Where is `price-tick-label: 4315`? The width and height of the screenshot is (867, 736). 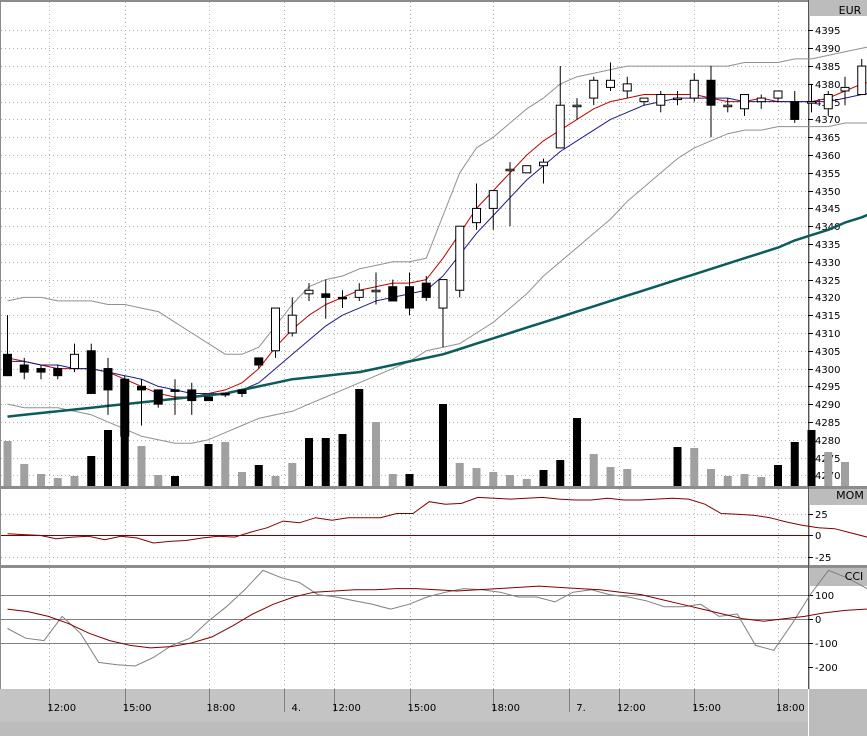 price-tick-label: 4315 is located at coordinates (827, 316).